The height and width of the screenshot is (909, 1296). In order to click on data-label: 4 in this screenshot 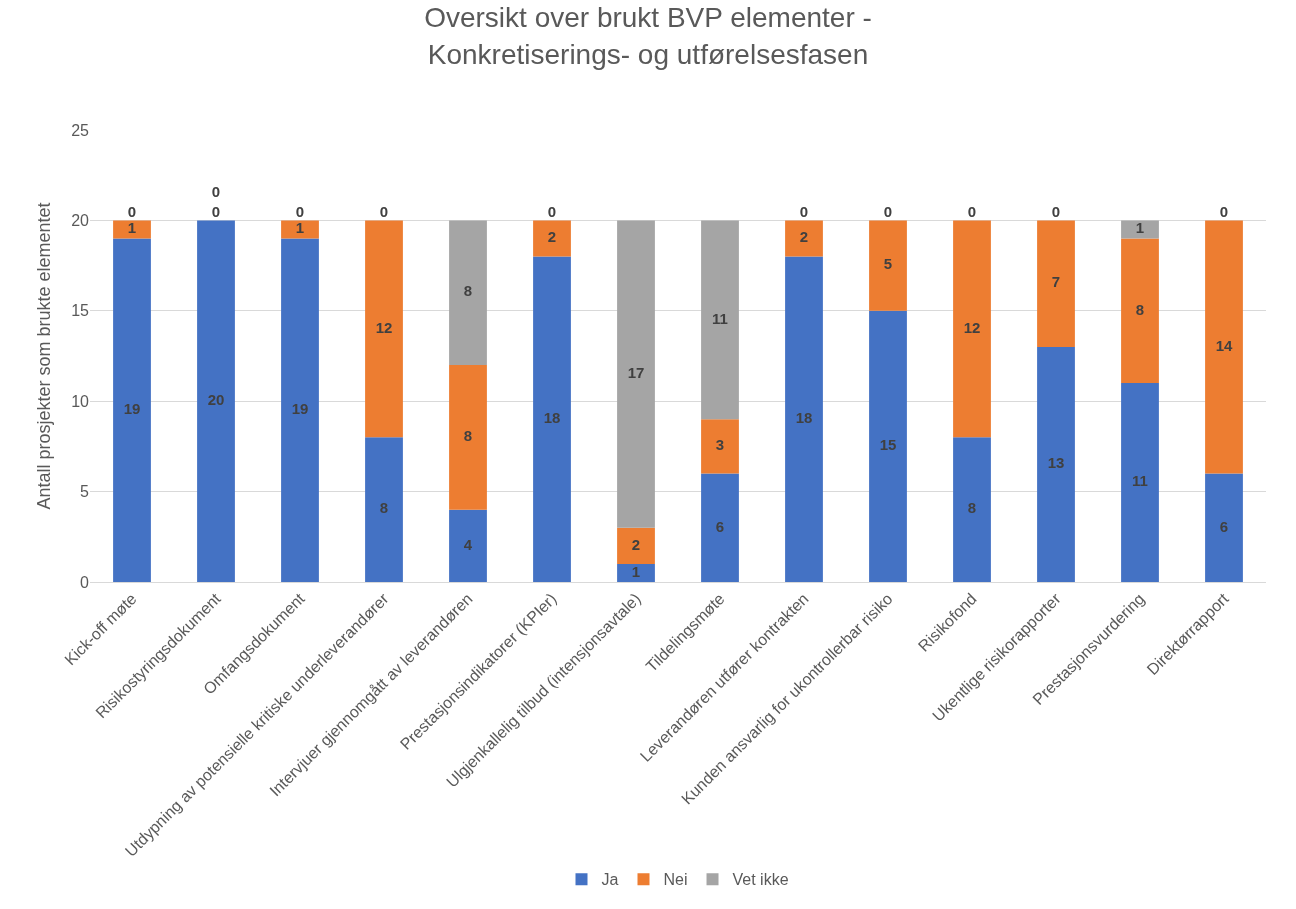, I will do `click(468, 544)`.